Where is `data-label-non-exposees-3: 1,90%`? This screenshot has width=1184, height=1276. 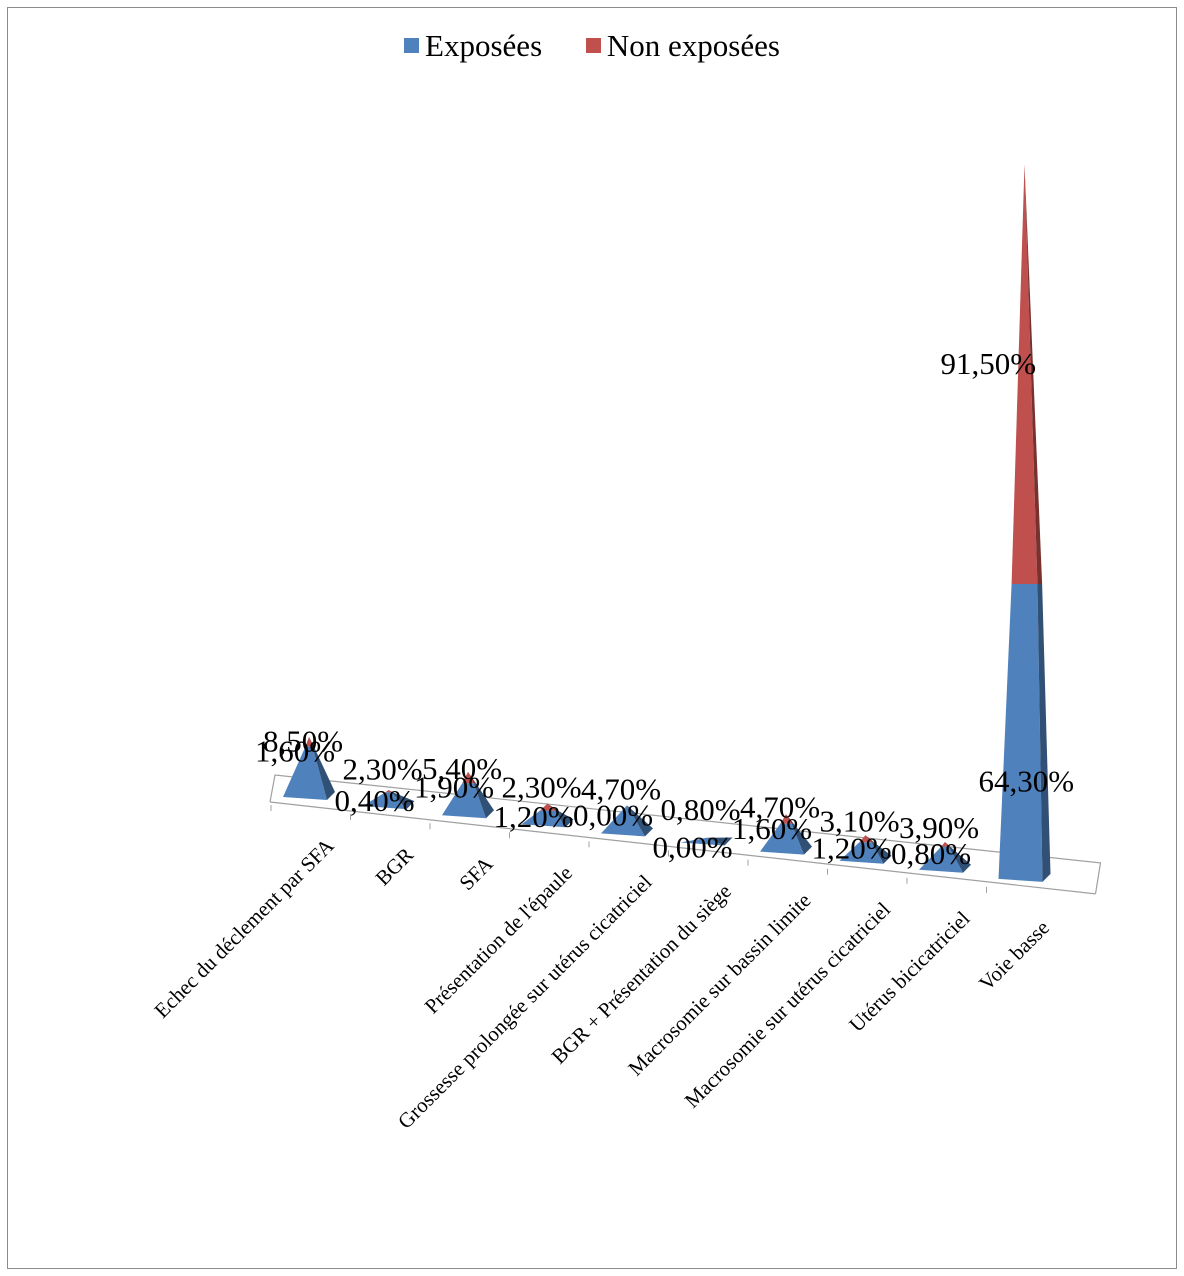 data-label-non-exposees-3: 1,90% is located at coordinates (454, 786).